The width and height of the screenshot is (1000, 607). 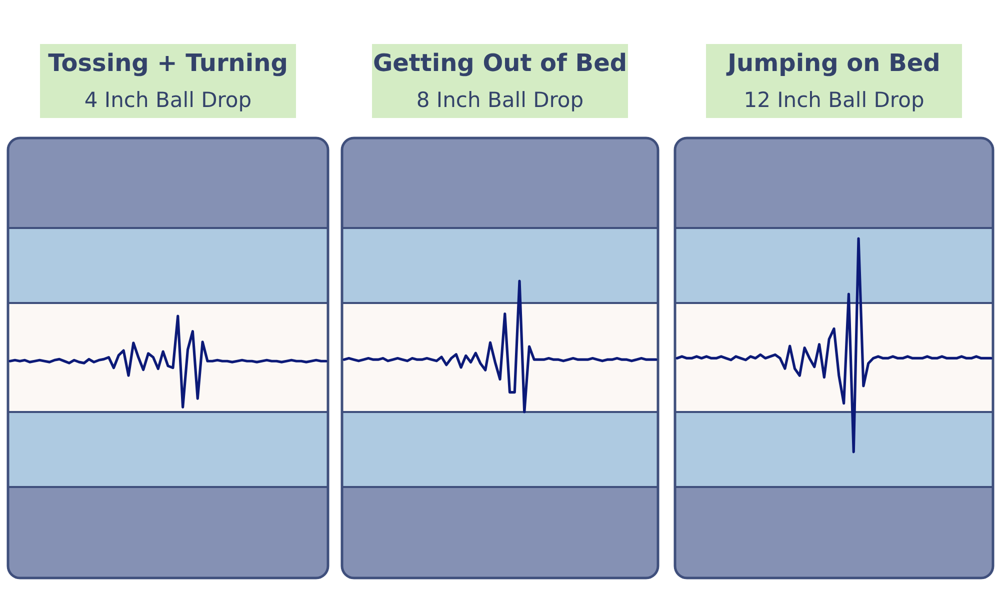 I want to click on chart-subtitle: 4 Inch Ball Drop, so click(x=168, y=100).